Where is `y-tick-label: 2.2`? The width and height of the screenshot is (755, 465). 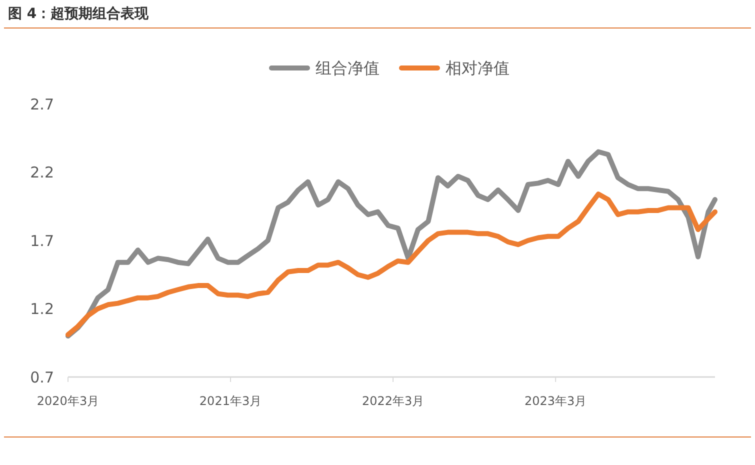
y-tick-label: 2.2 is located at coordinates (42, 173).